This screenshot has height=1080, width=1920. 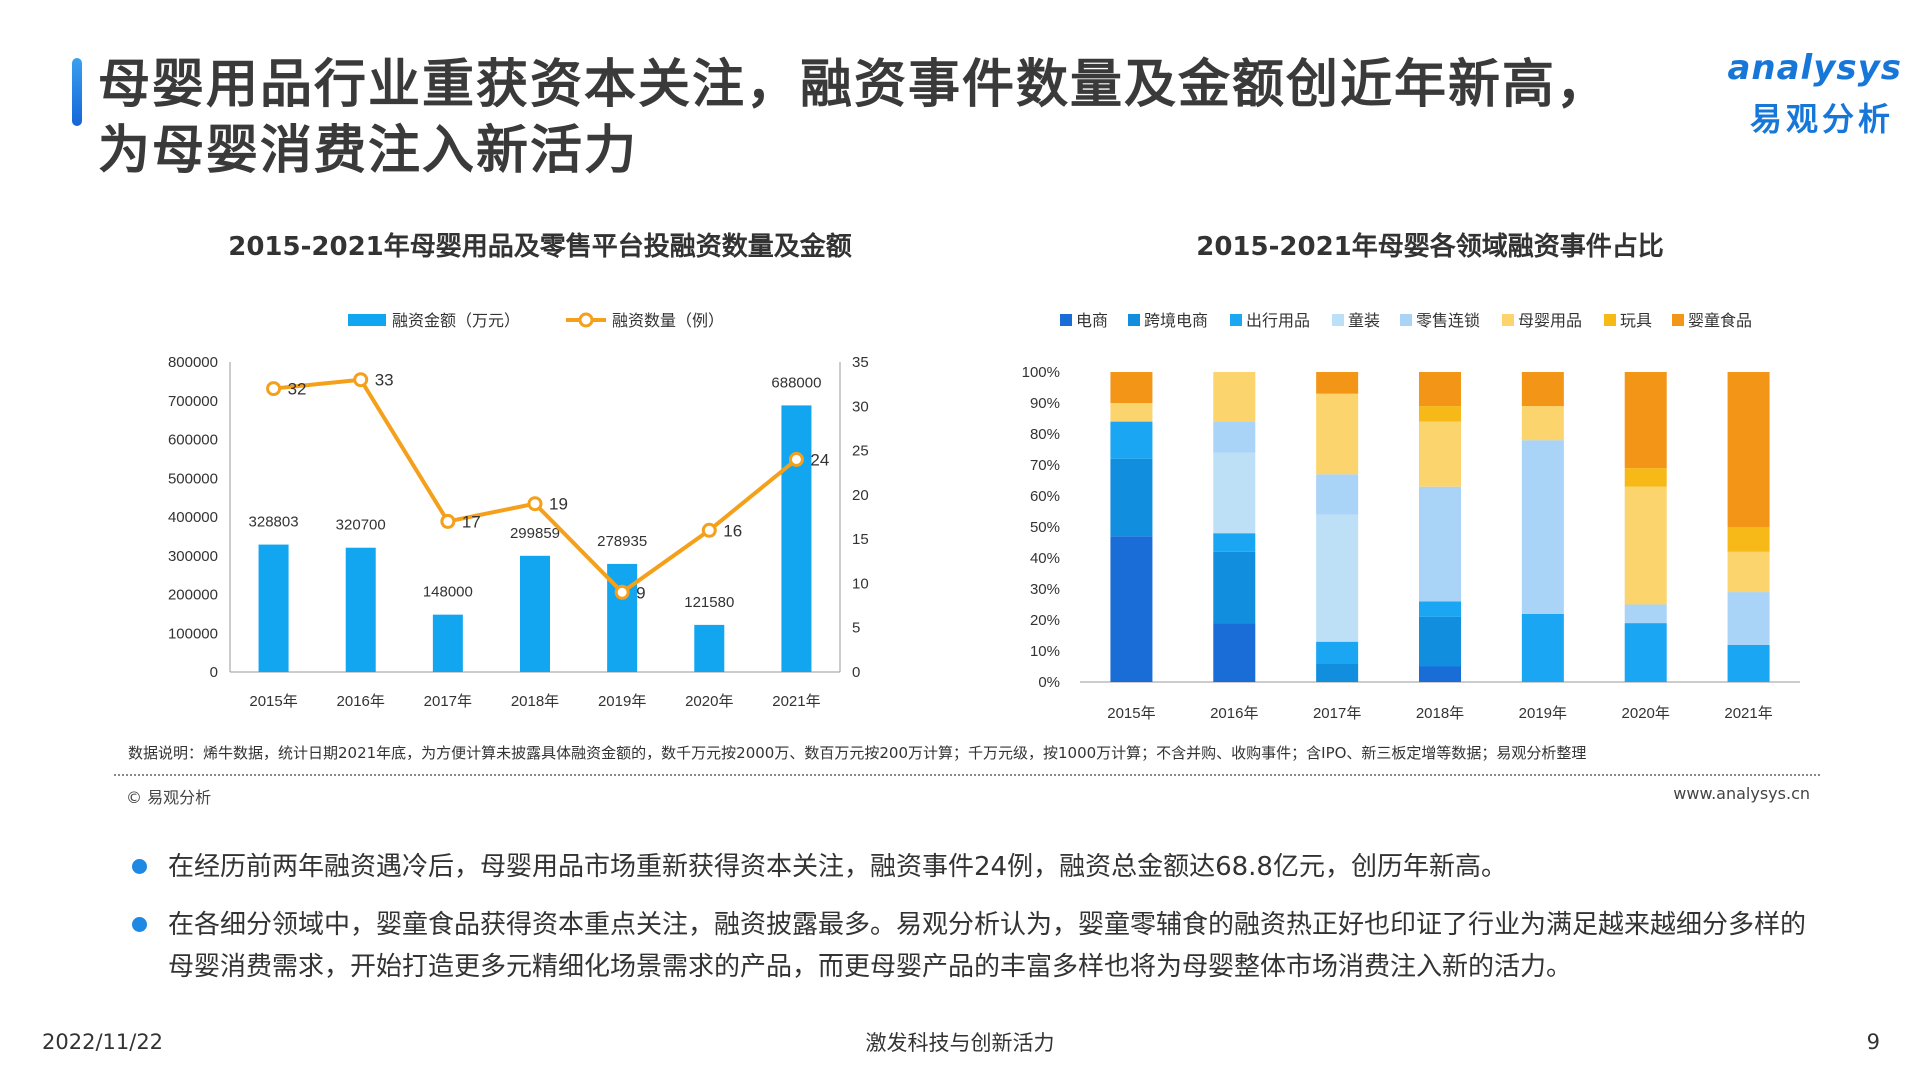 I want to click on y-tick-label: 10%, so click(x=1045, y=651).